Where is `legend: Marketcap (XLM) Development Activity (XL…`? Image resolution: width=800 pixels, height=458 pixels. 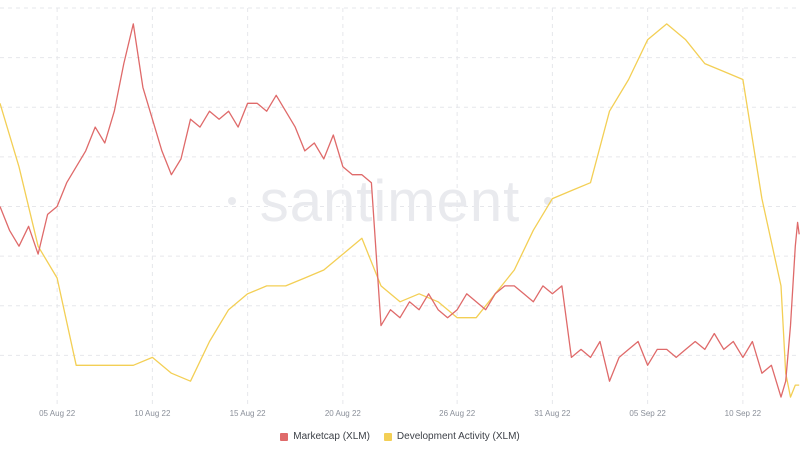 legend: Marketcap (XLM) Development Activity (XL… is located at coordinates (400, 436).